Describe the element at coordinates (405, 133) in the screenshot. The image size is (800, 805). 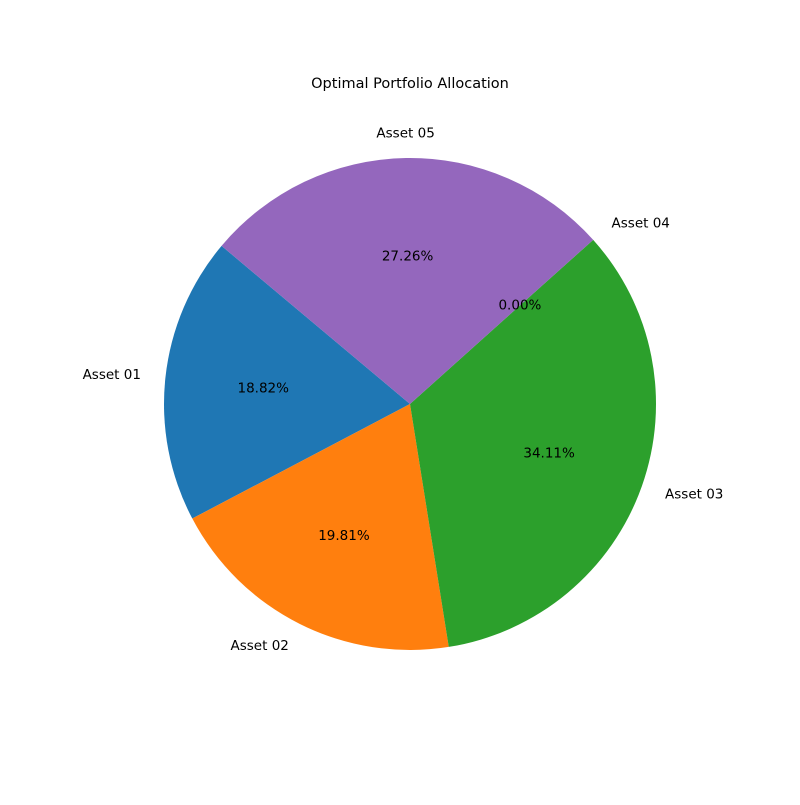
I see `slice-label-asset-05: Asset 05` at that location.